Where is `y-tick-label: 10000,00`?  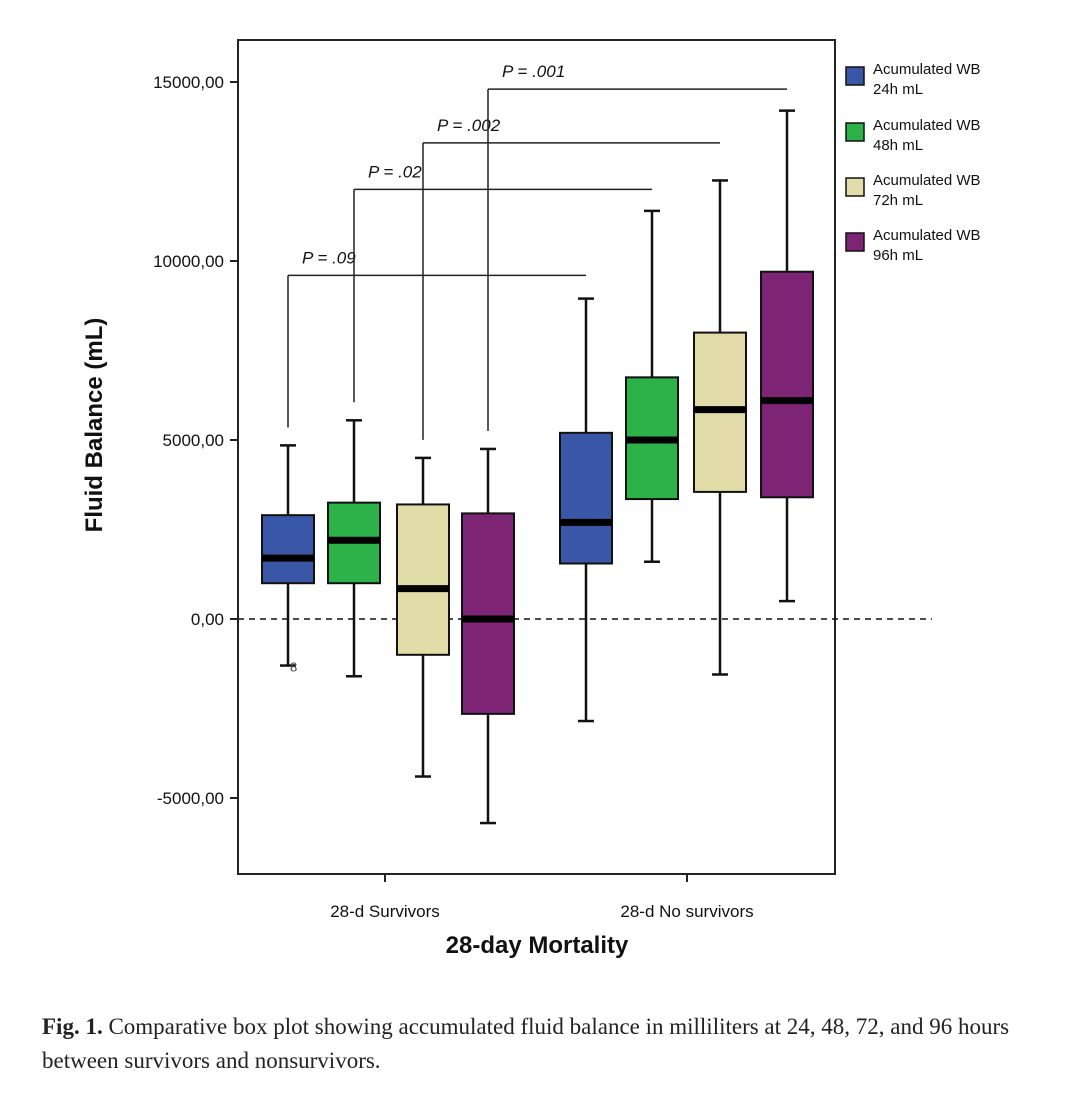 y-tick-label: 10000,00 is located at coordinates (188, 261).